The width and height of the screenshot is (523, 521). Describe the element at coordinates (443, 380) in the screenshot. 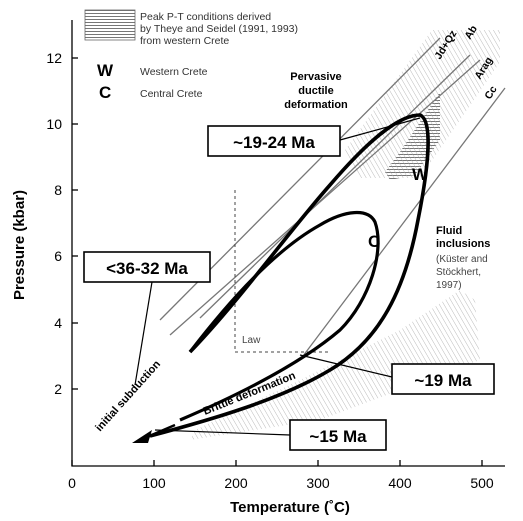

I see `age-label-19: ~19 Ma` at that location.